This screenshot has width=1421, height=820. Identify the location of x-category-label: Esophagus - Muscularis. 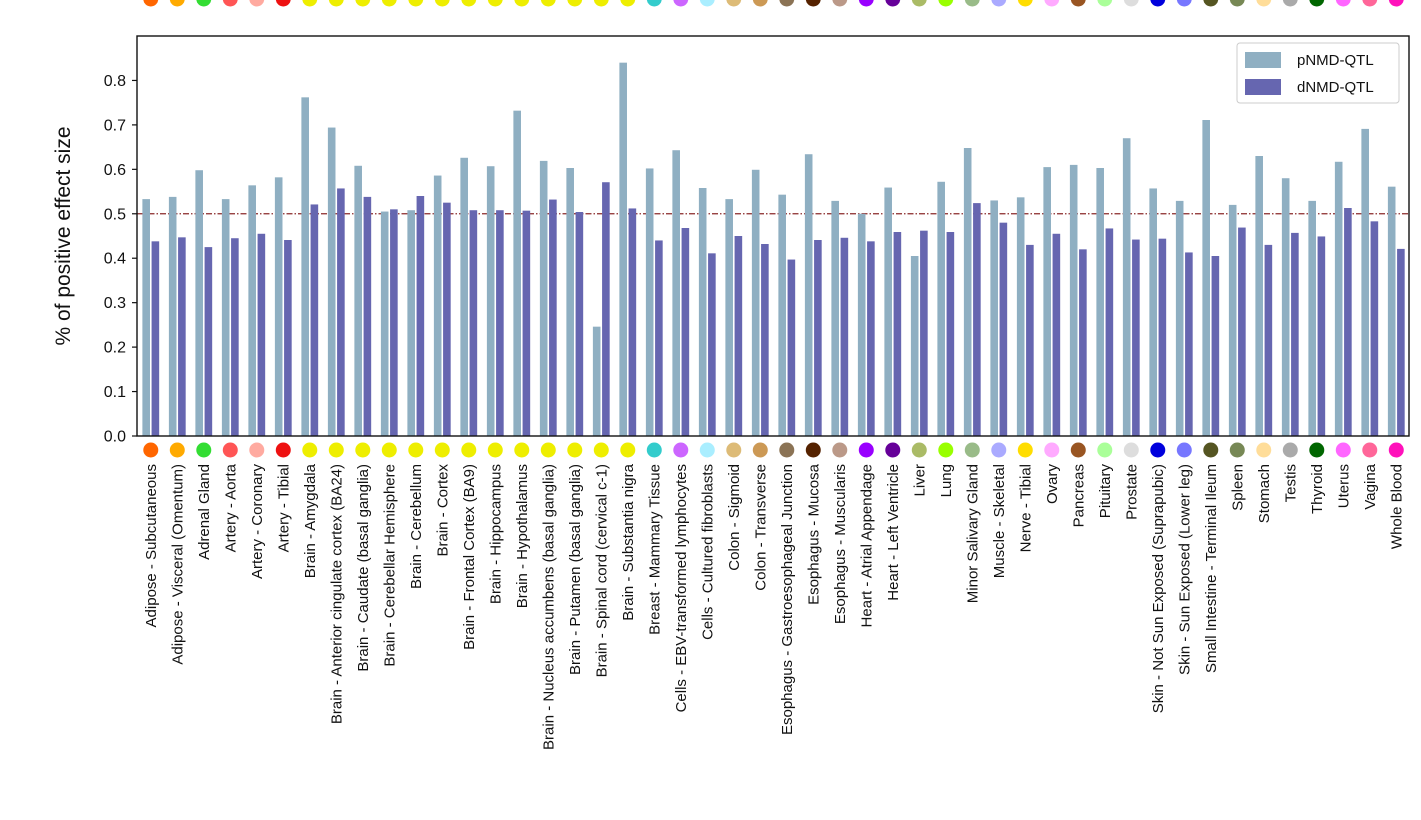
(840, 544).